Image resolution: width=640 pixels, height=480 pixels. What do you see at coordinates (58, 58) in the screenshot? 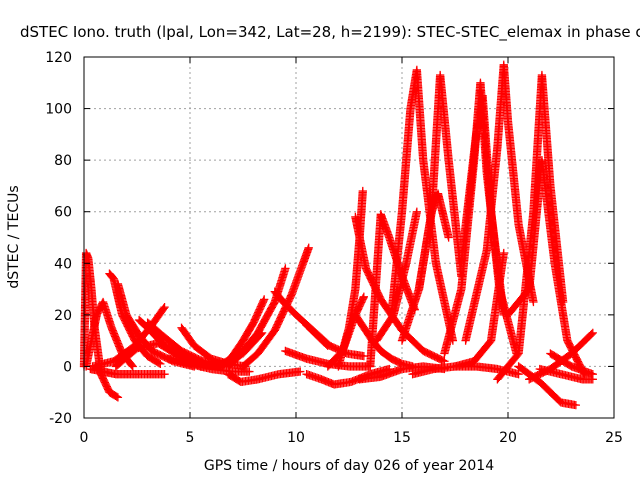
I see `y-tick-label: 120` at bounding box center [58, 58].